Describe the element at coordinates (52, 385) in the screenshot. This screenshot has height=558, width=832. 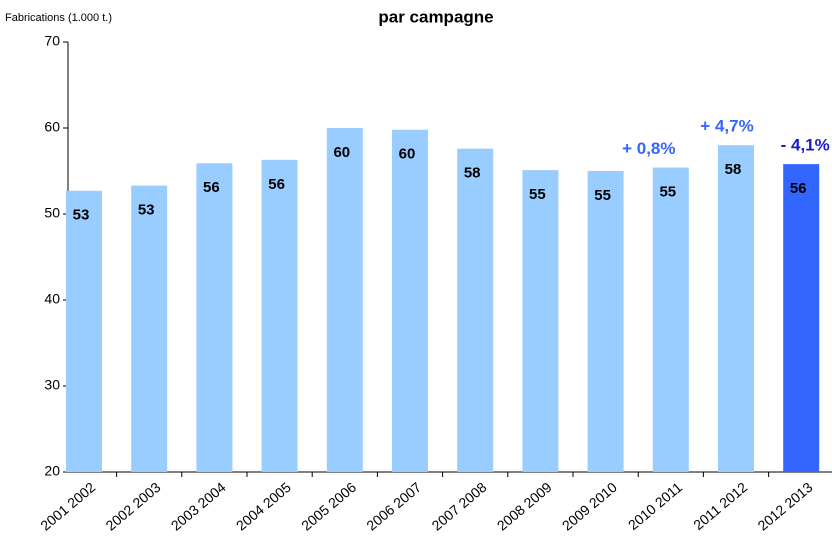
I see `y-tick-label: 30` at that location.